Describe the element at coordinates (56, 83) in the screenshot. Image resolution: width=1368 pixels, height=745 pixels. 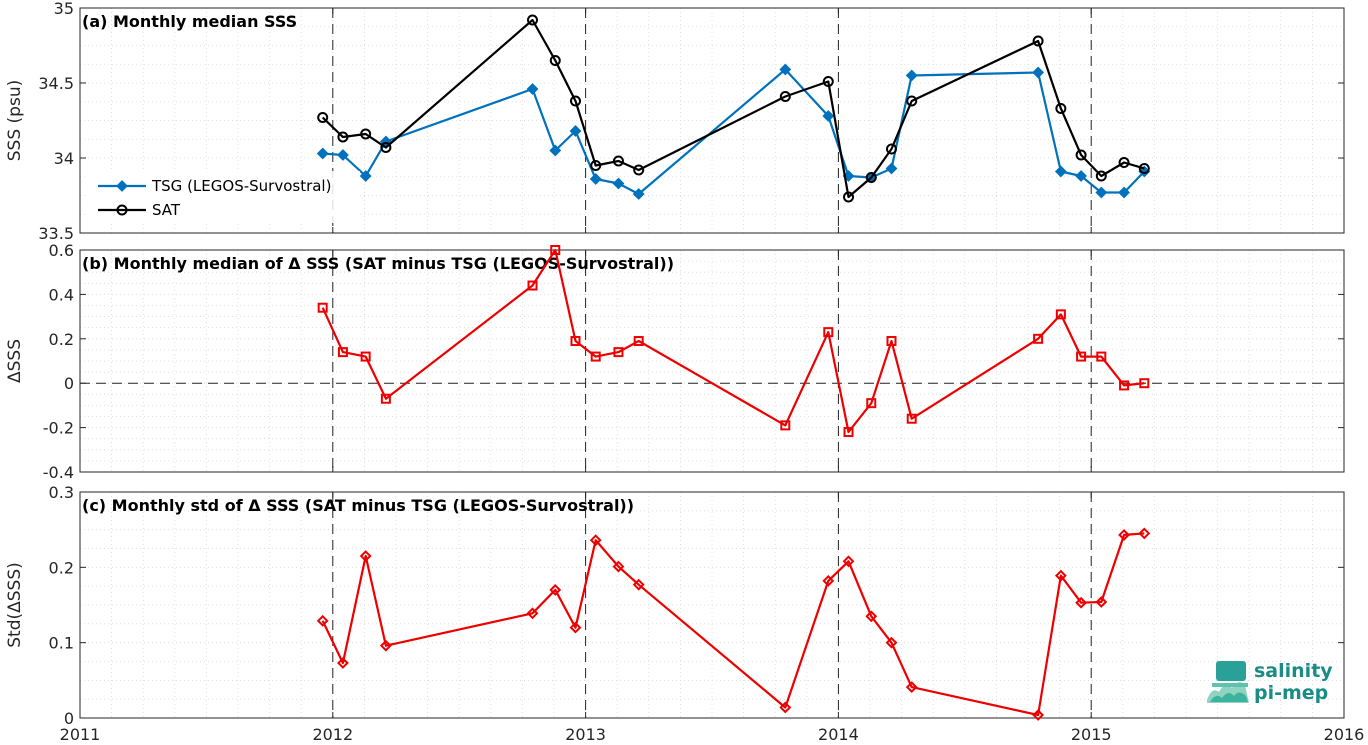
I see `y-tick-label: 34.5` at that location.